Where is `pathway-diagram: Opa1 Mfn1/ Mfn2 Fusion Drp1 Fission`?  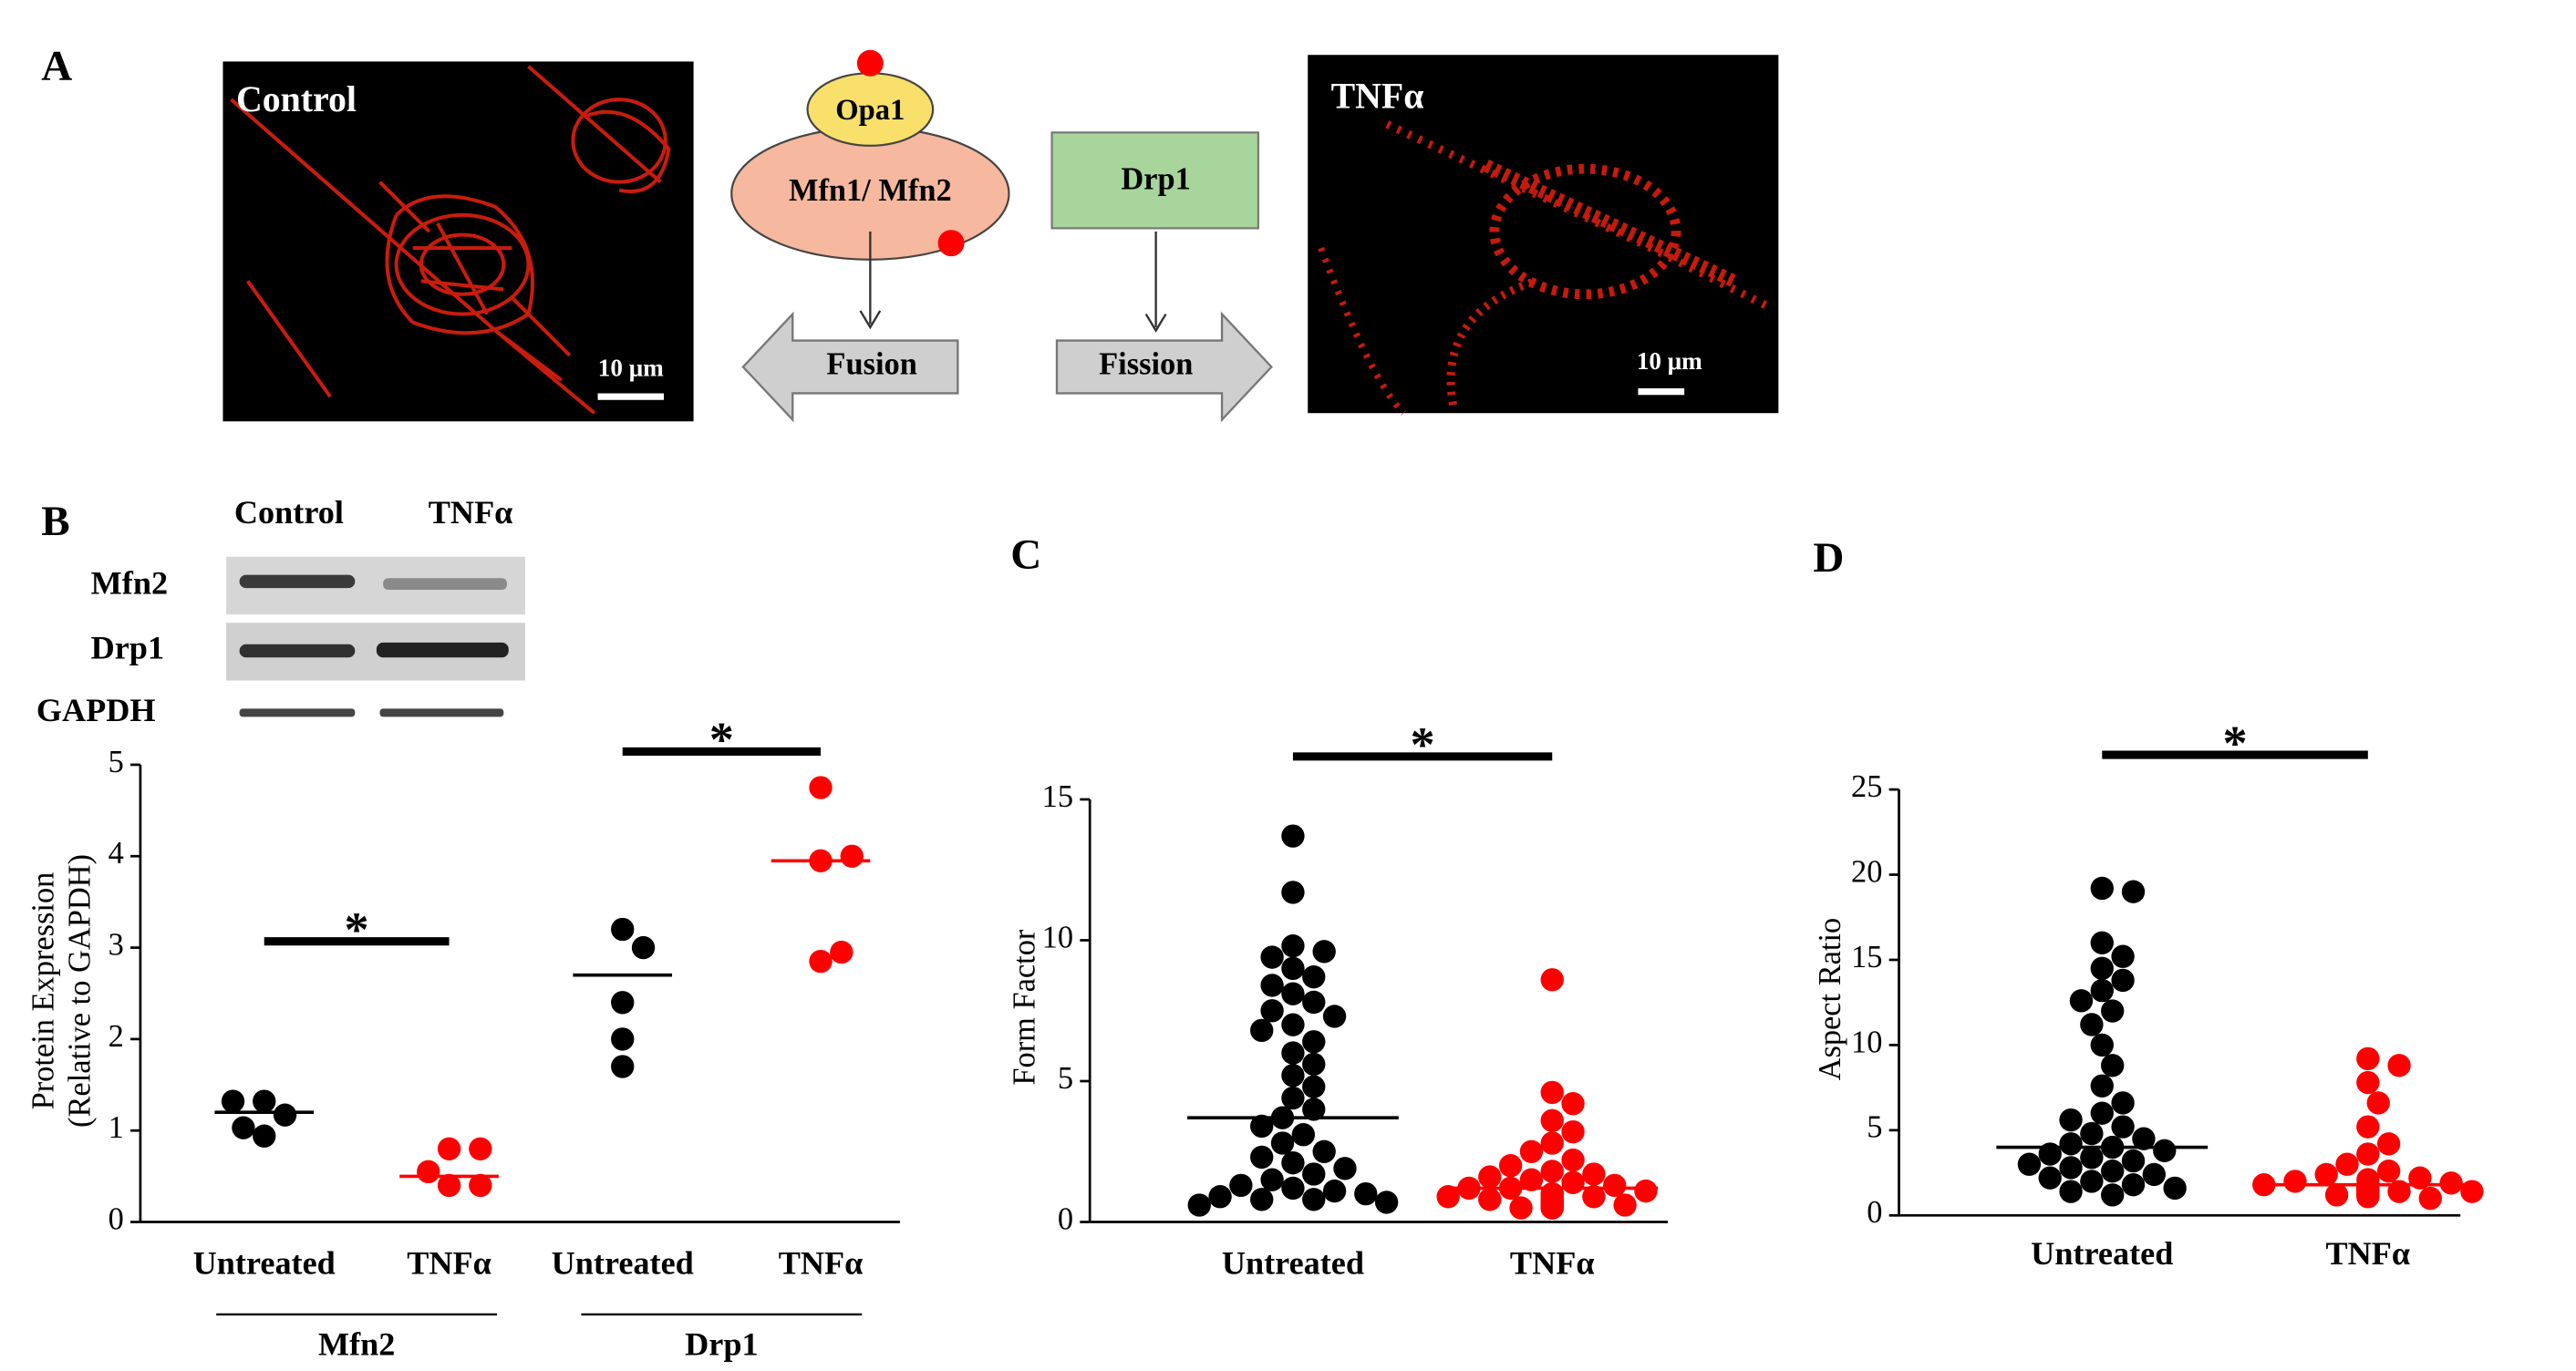 pathway-diagram: Opa1 Mfn1/ Mfn2 Fusion Drp1 Fission is located at coordinates (1002, 236).